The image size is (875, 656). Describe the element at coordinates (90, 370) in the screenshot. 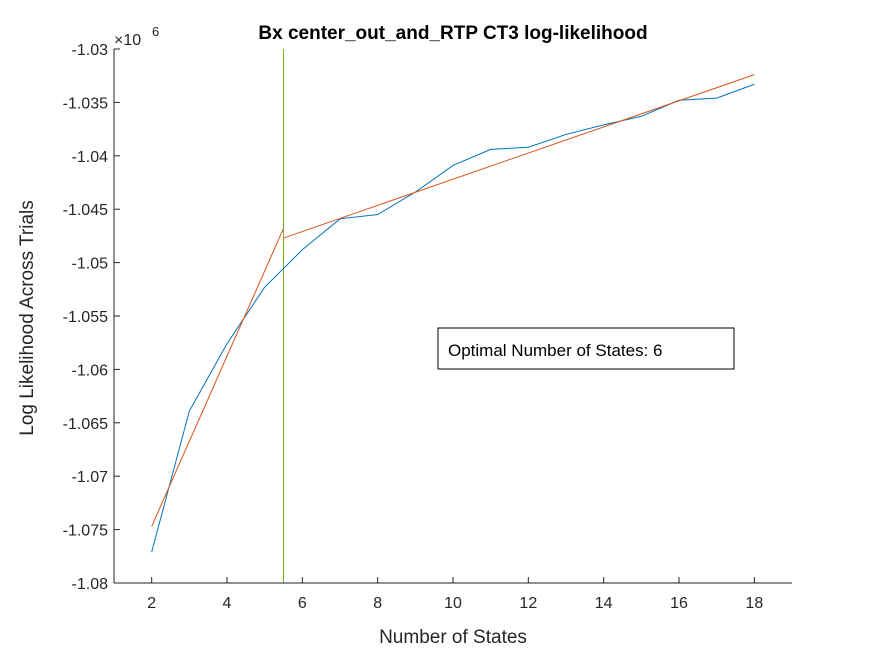

I see `y-tick-label: -1.06` at that location.